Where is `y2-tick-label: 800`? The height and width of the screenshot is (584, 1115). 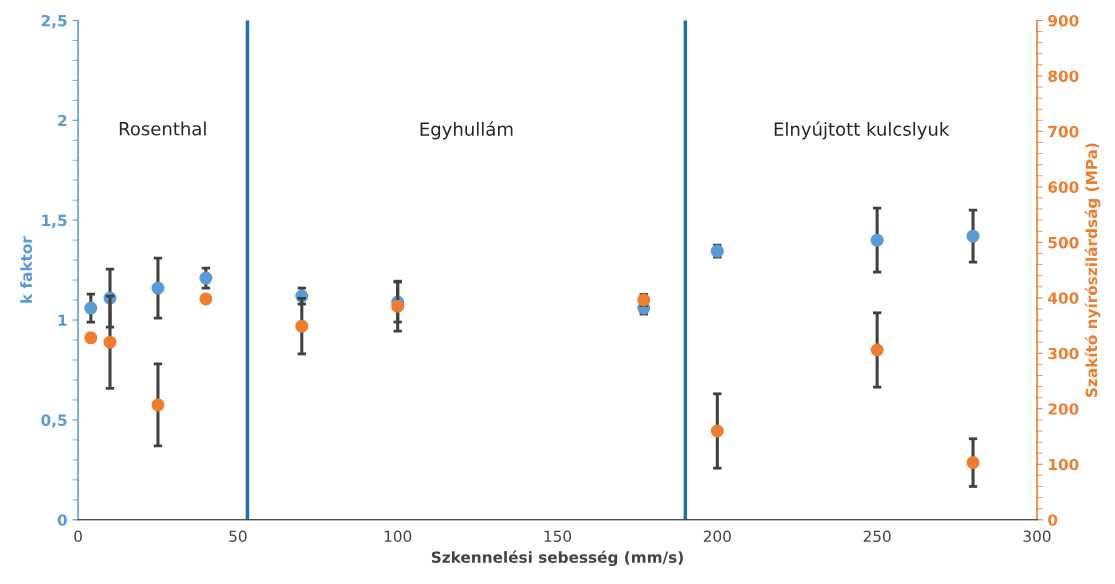
y2-tick-label: 800 is located at coordinates (1063, 76).